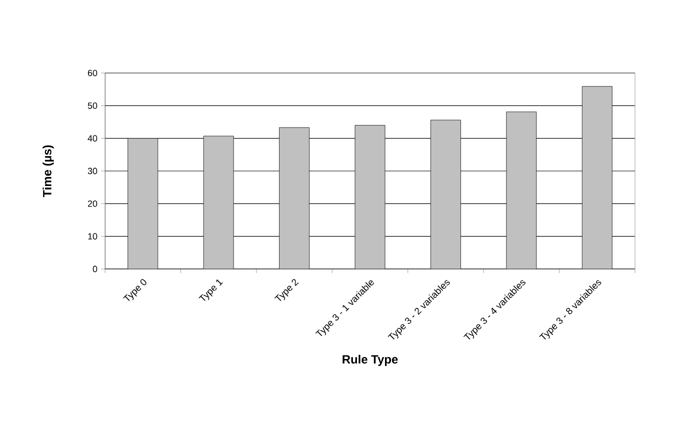 Image resolution: width=696 pixels, height=441 pixels. What do you see at coordinates (93, 236) in the screenshot?
I see `y-tick-label: 10` at bounding box center [93, 236].